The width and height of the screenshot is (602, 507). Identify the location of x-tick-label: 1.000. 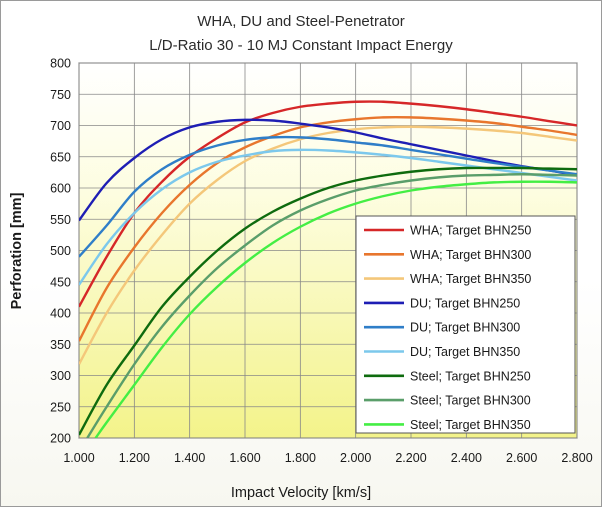
(78, 458).